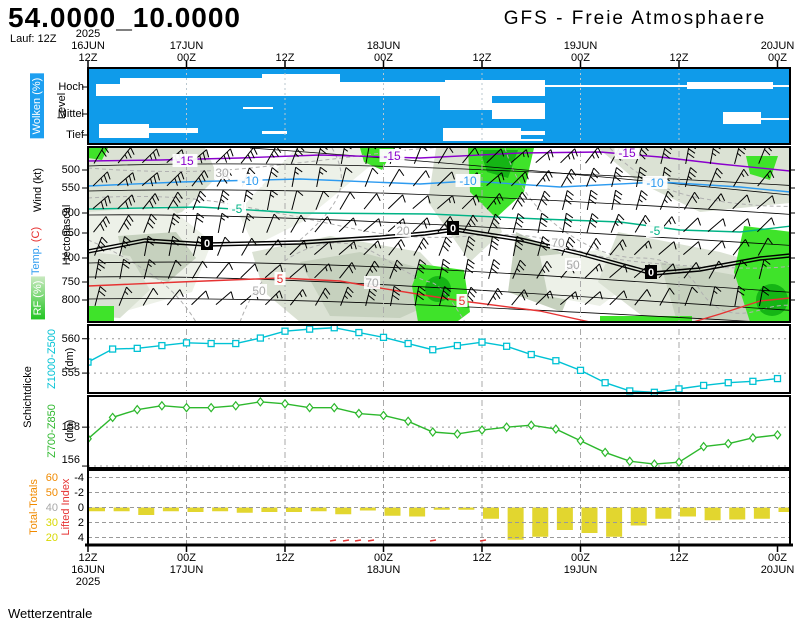  I want to click on cloud-segment, so click(730, 85).